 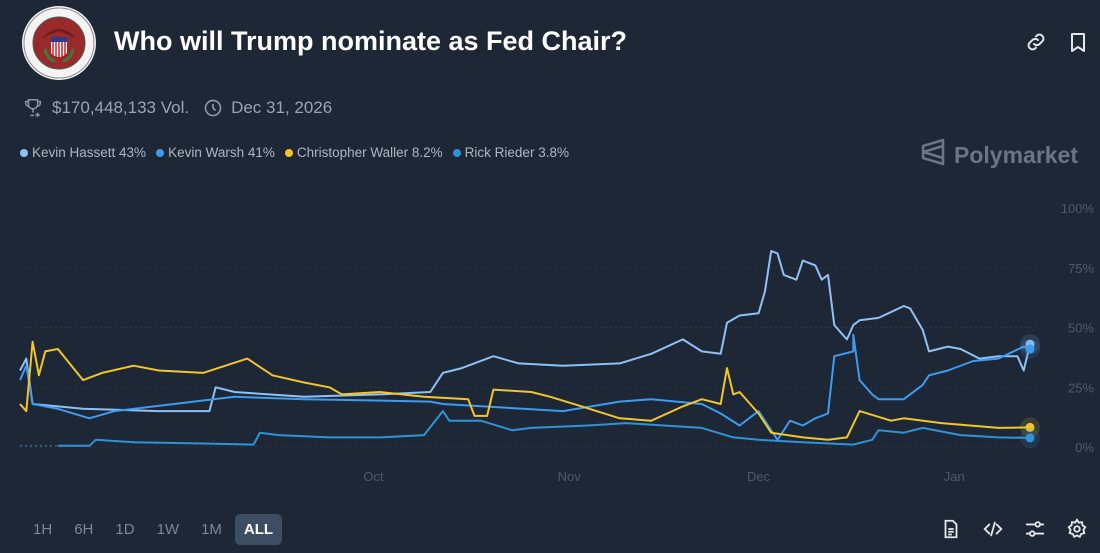 I want to click on legend-item-waller: Christopher Waller 8.2%, so click(x=363, y=152).